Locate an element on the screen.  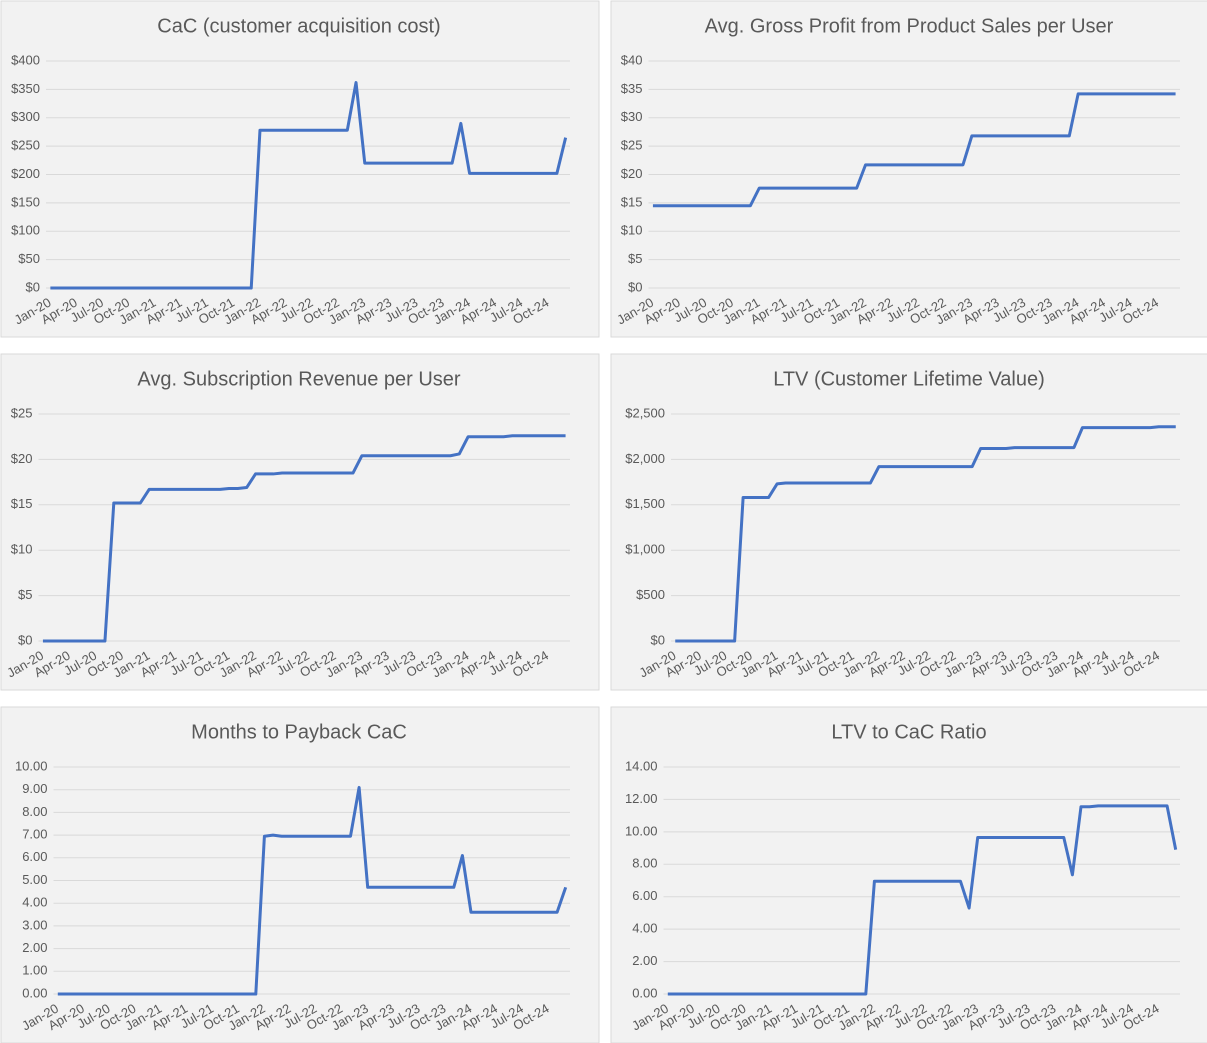
y-tick-label: $1,500 is located at coordinates (645, 503).